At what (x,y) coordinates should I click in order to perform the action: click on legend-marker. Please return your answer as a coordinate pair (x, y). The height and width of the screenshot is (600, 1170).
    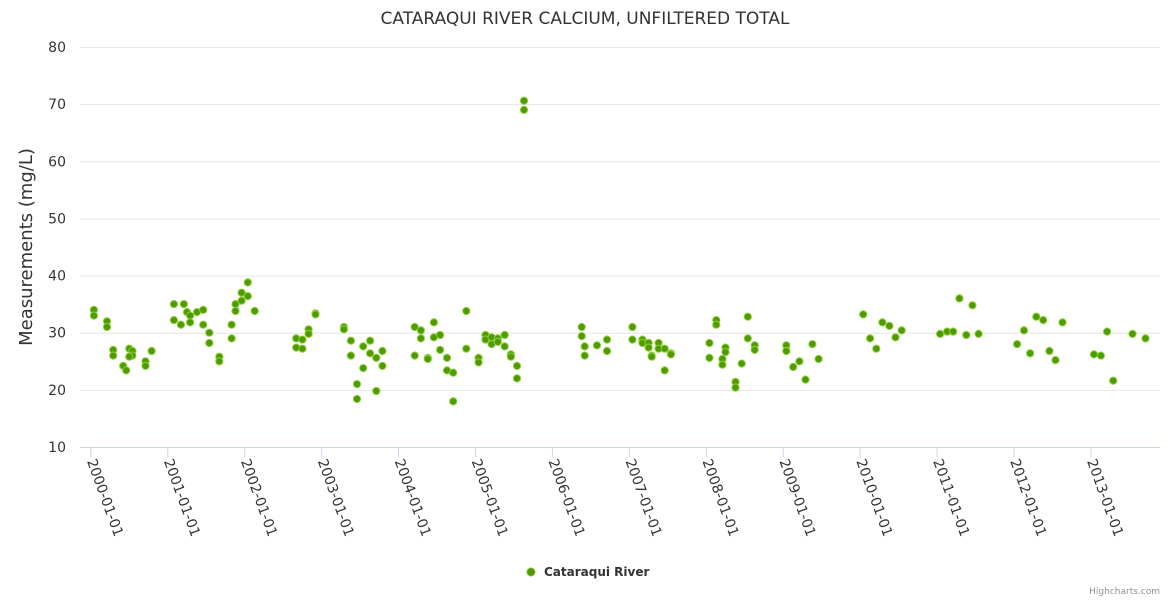
    Looking at the image, I should click on (531, 572).